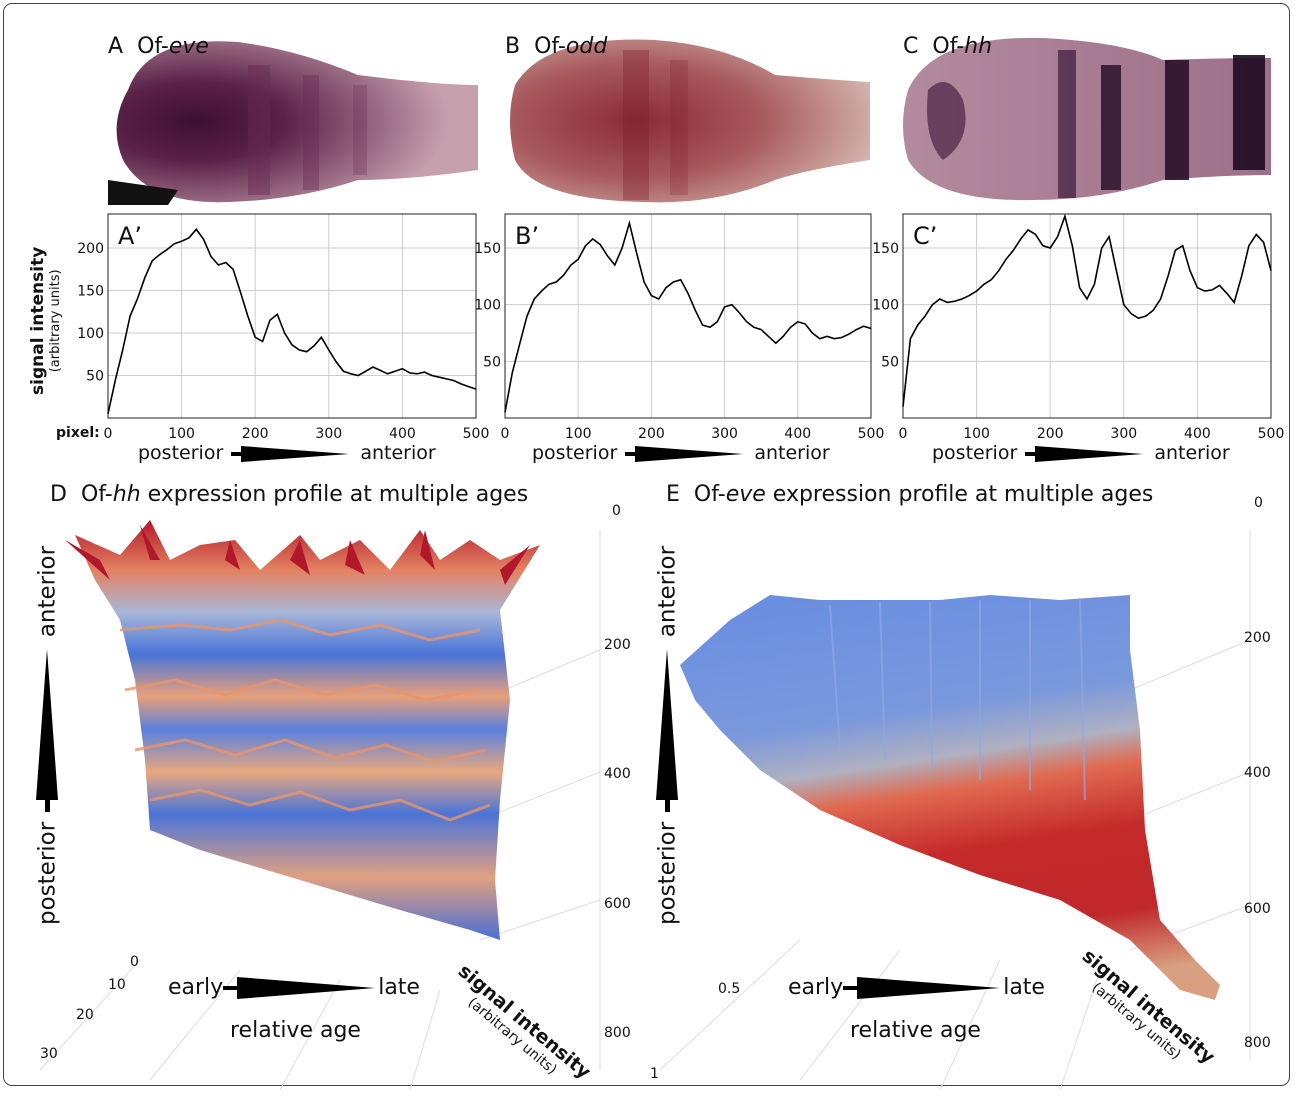 The image size is (1295, 1096). Describe the element at coordinates (116, 46) in the screenshot. I see `panel-letter: A` at that location.